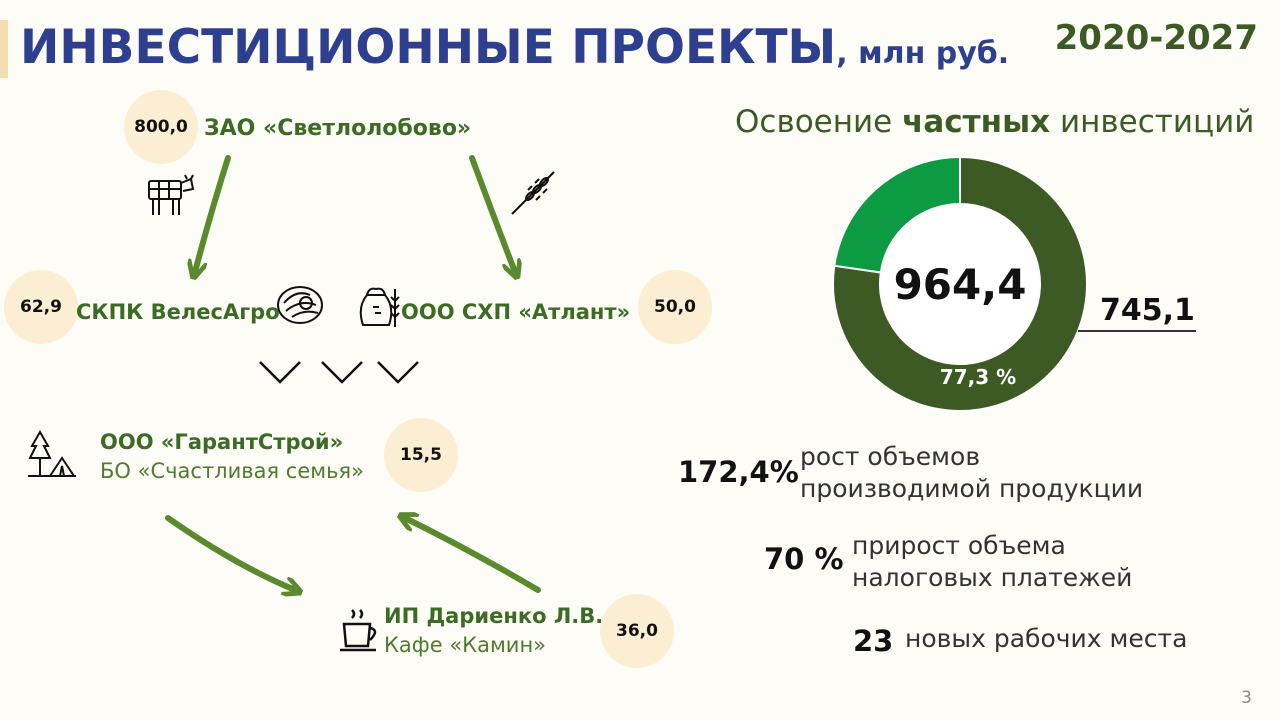 The width and height of the screenshot is (1280, 720). Describe the element at coordinates (161, 127) in the screenshot. I see `value-bubble-svetlolobovo: 800,0` at that location.